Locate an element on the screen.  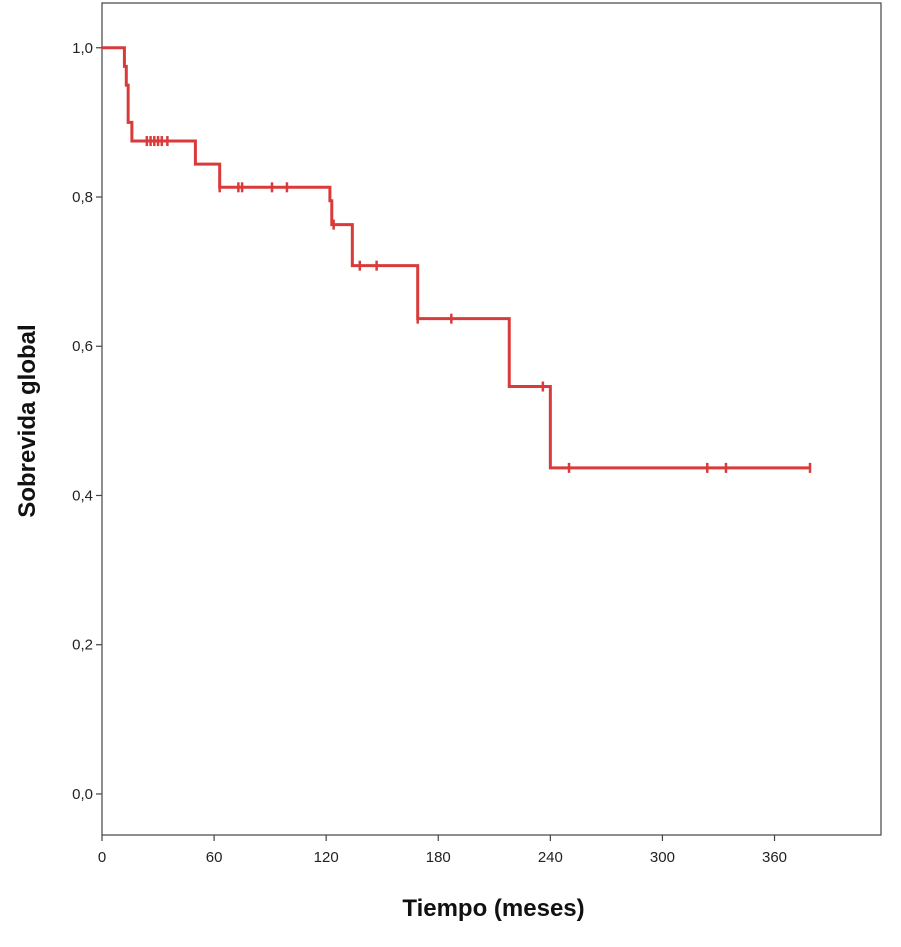
y-axis-title: Sobrevida global is located at coordinates (27, 420).